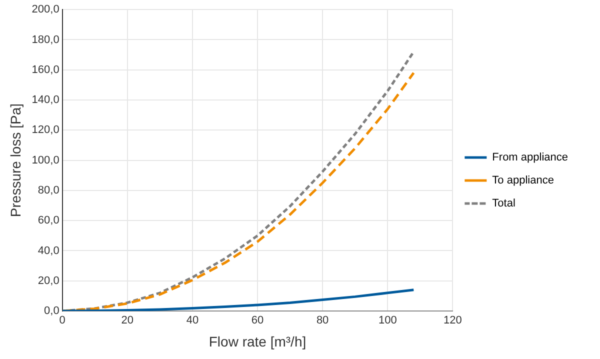 The height and width of the screenshot is (359, 600). Describe the element at coordinates (15, 160) in the screenshot. I see `y-axis-title: Pressure loss [Pa]` at that location.